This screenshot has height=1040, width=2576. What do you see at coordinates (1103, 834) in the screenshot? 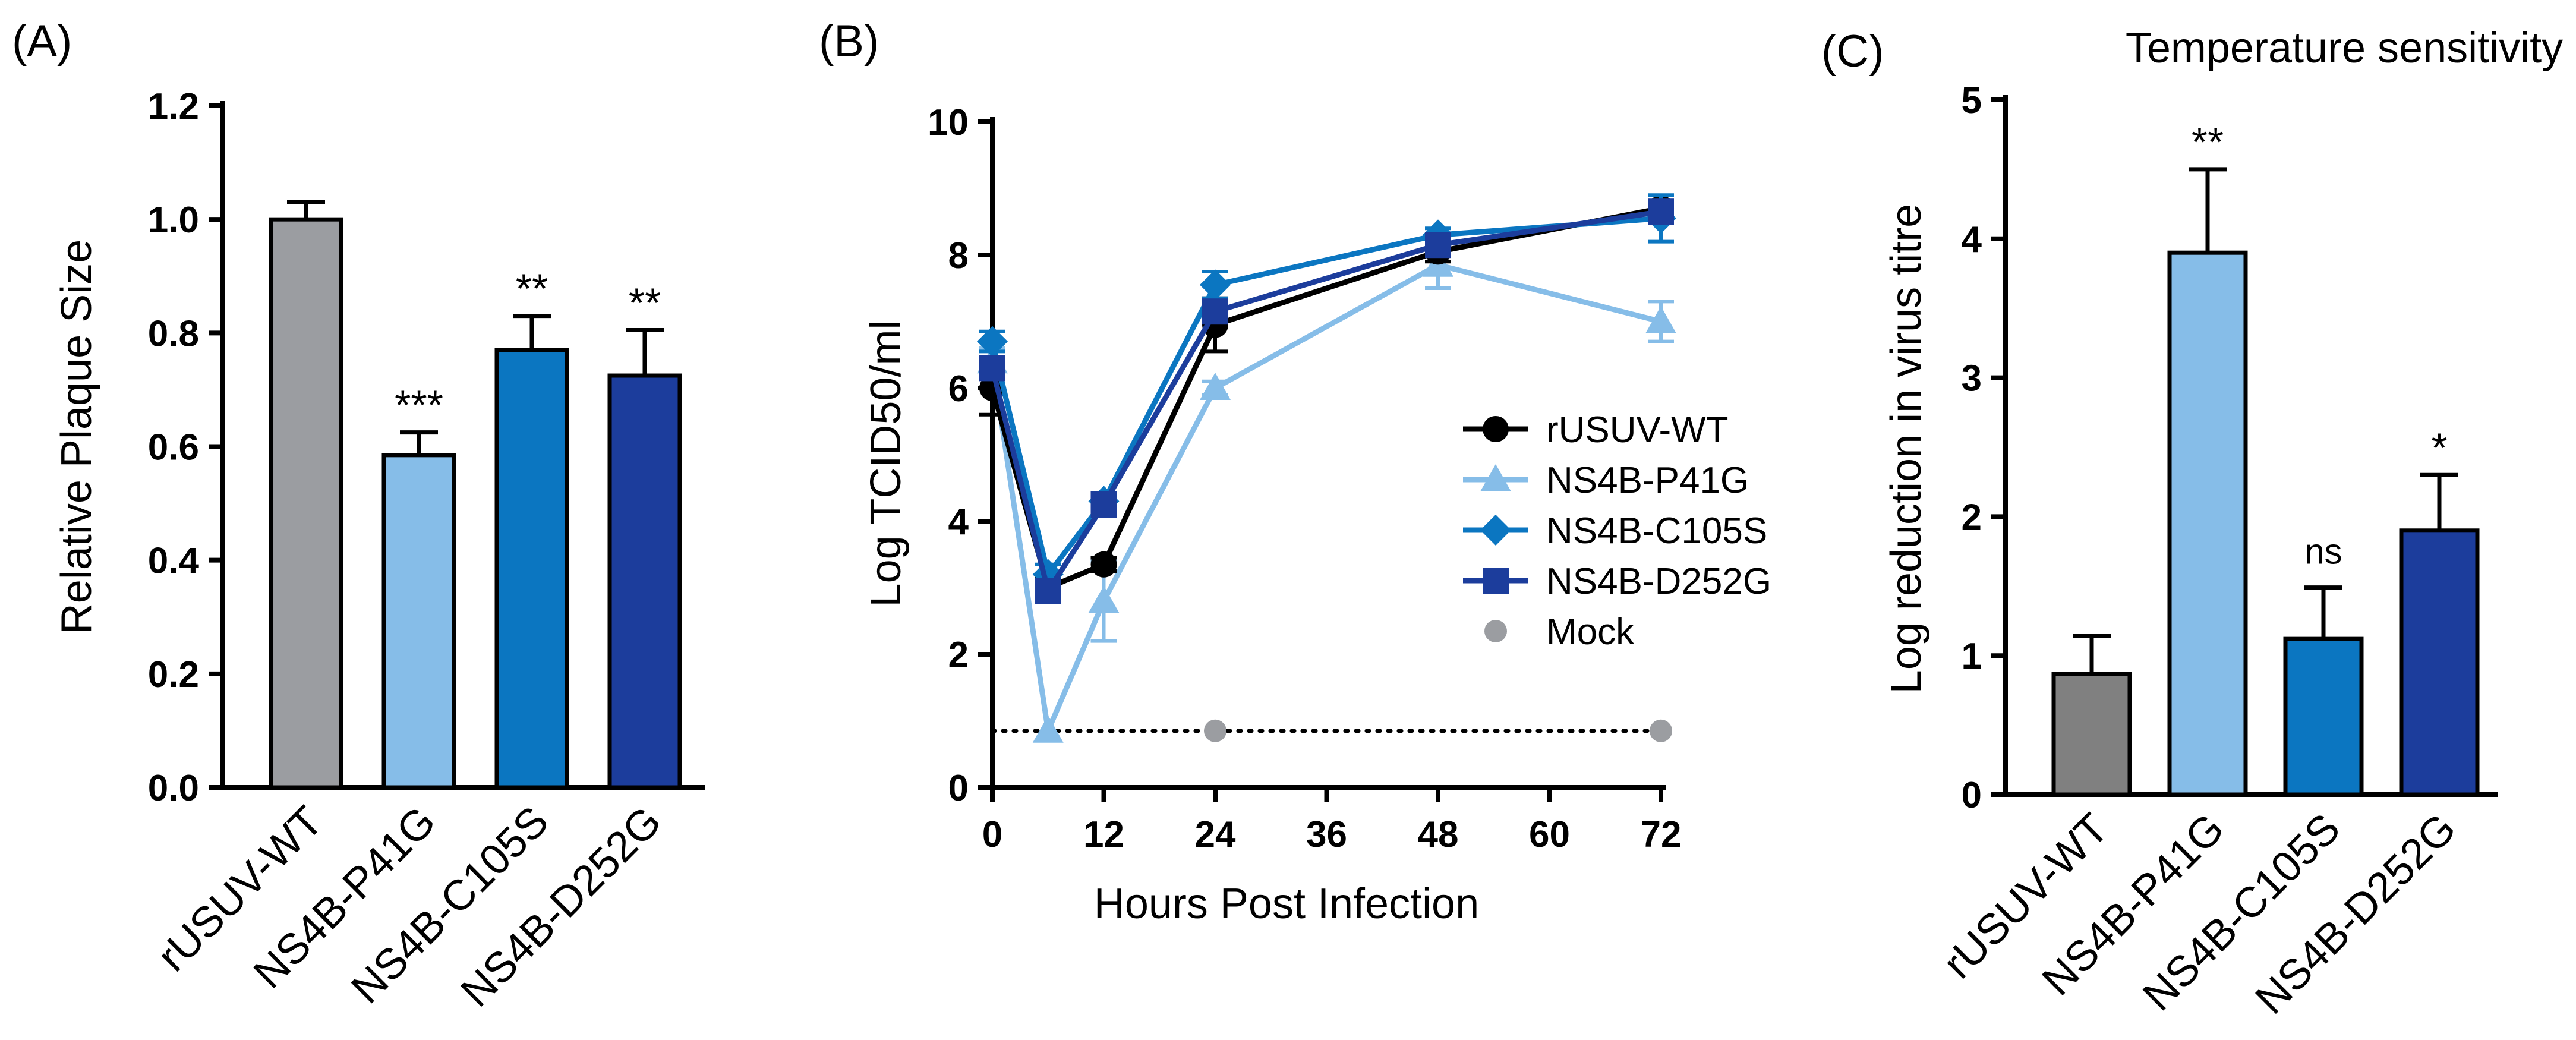
I see `panel-b-x-tick-label: 12` at bounding box center [1103, 834].